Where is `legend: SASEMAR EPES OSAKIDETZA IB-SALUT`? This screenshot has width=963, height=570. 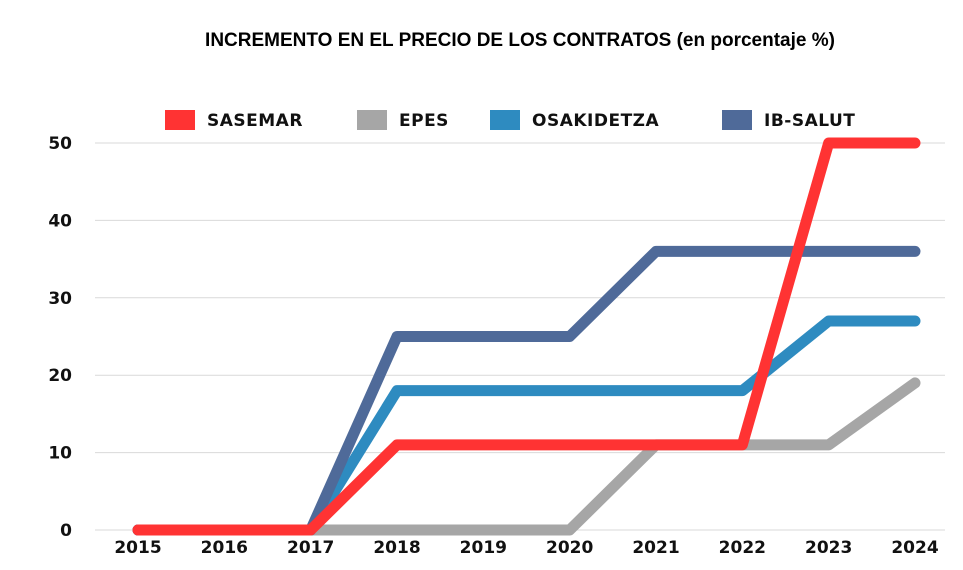 legend: SASEMAR EPES OSAKIDETZA IB-SALUT is located at coordinates (510, 120).